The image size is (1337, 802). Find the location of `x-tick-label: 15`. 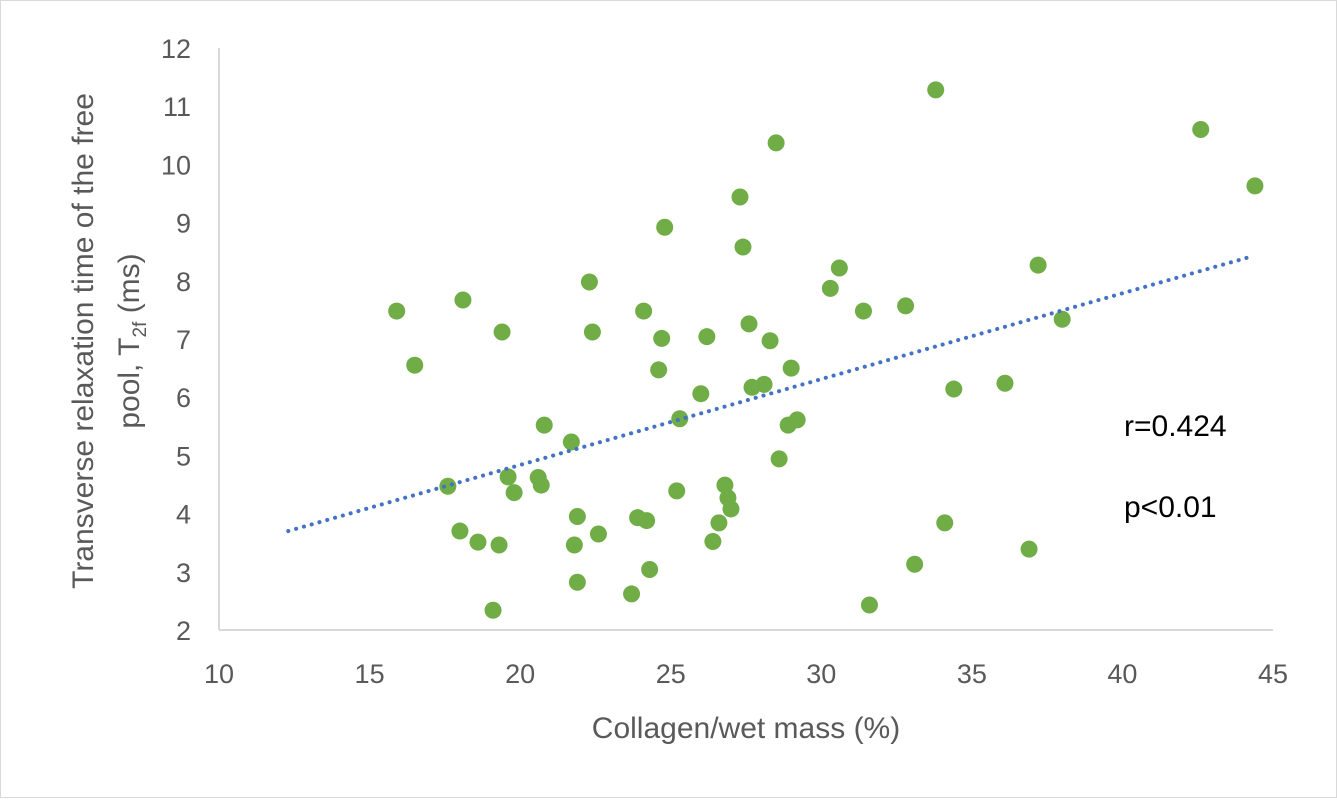

x-tick-label: 15 is located at coordinates (370, 674).